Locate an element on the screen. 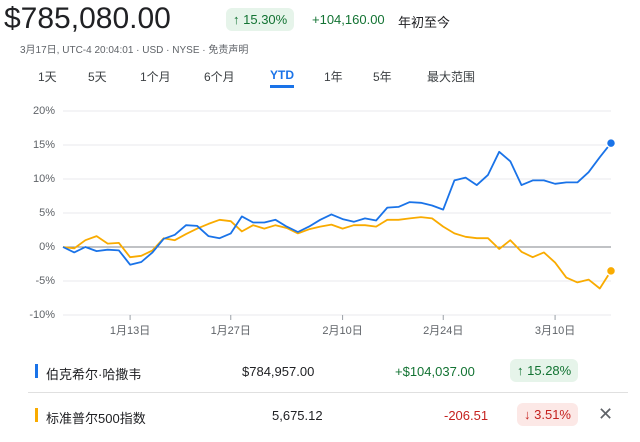  change-pill: ↑ 15.30% is located at coordinates (260, 19).